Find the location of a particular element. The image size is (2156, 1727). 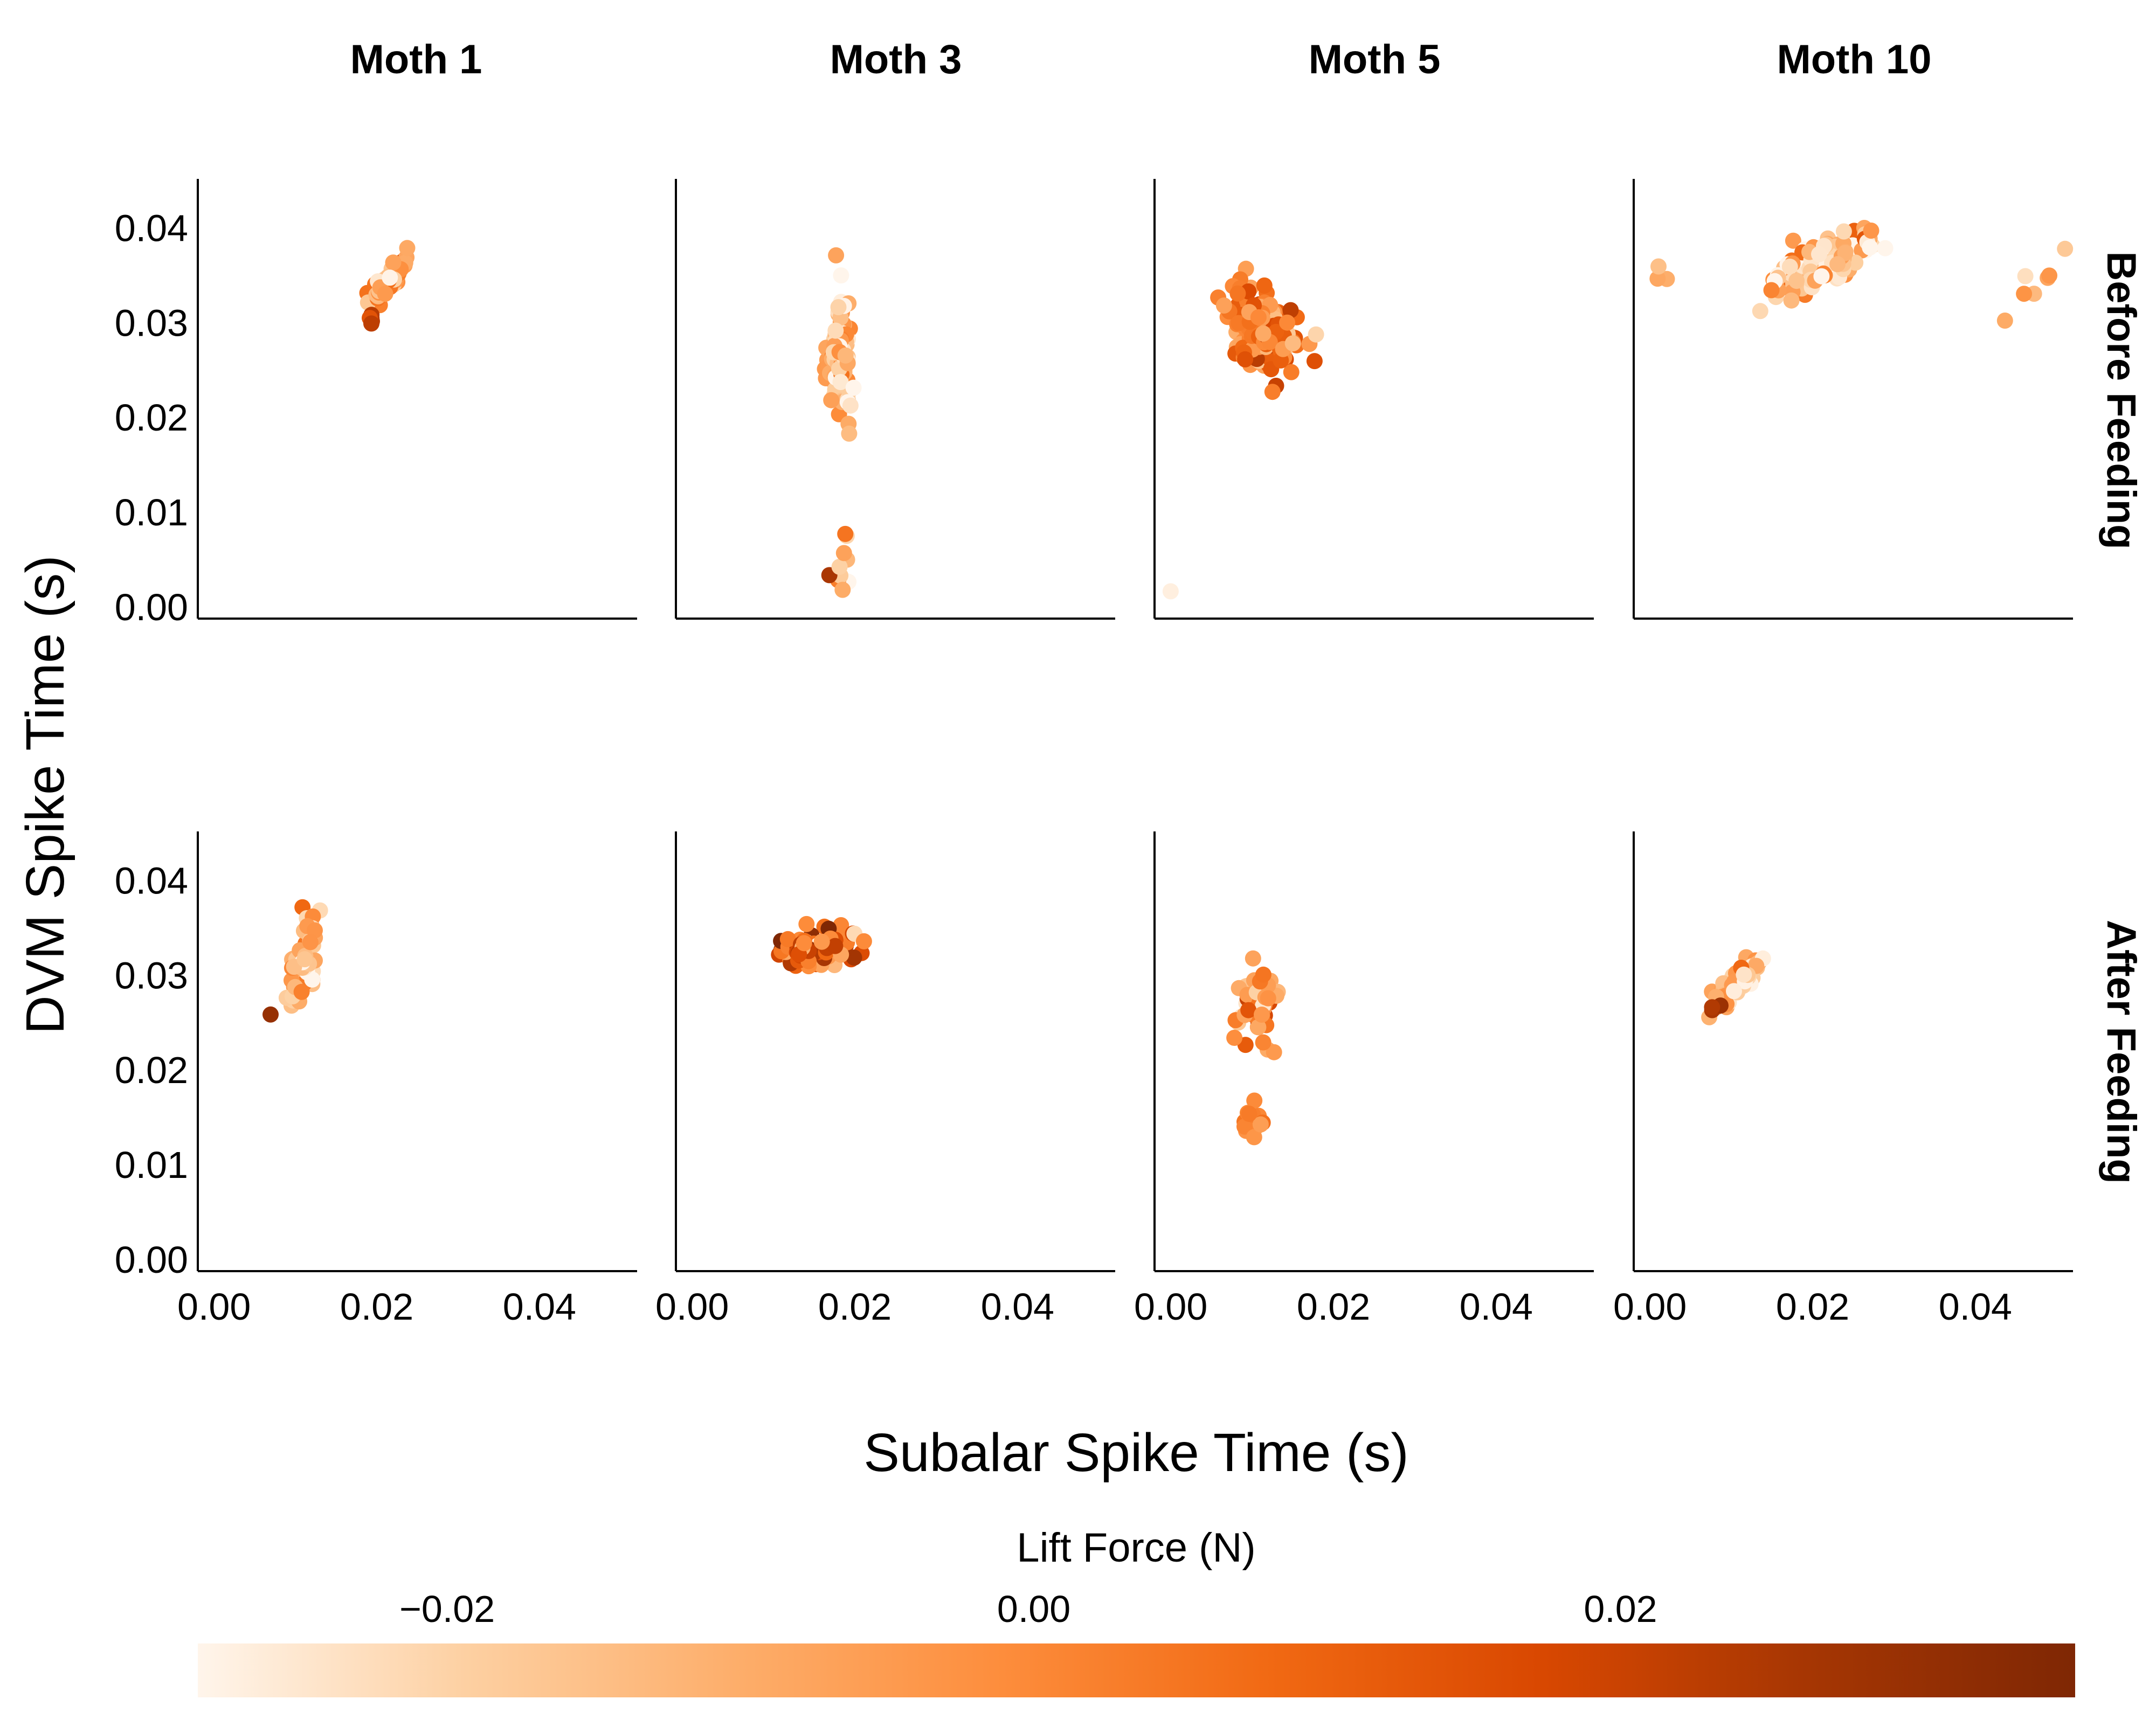

colorbar-tick-label: −0.02 is located at coordinates (447, 1609).